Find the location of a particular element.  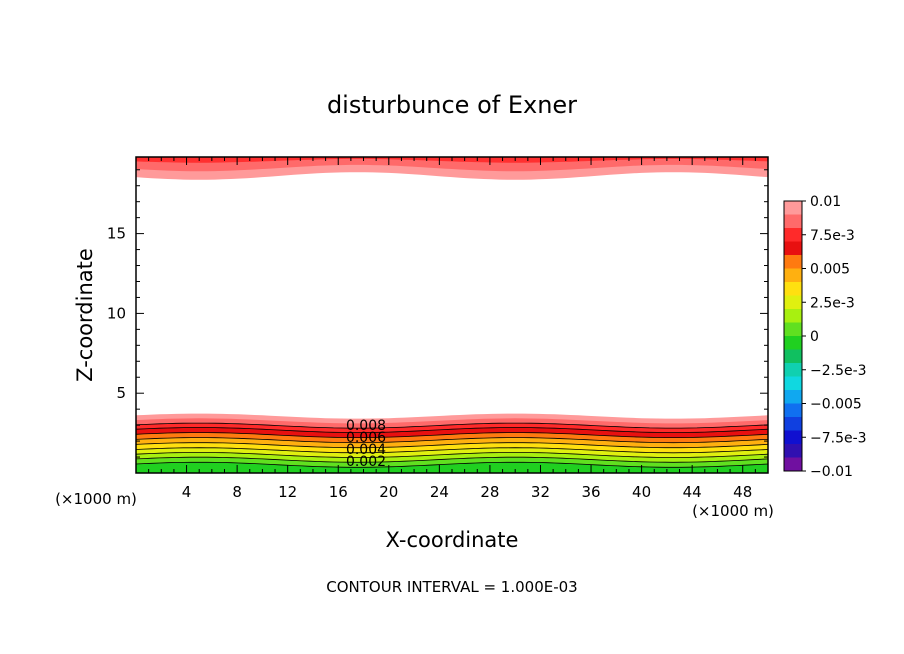

contour-label: 0.006 is located at coordinates (366, 438).